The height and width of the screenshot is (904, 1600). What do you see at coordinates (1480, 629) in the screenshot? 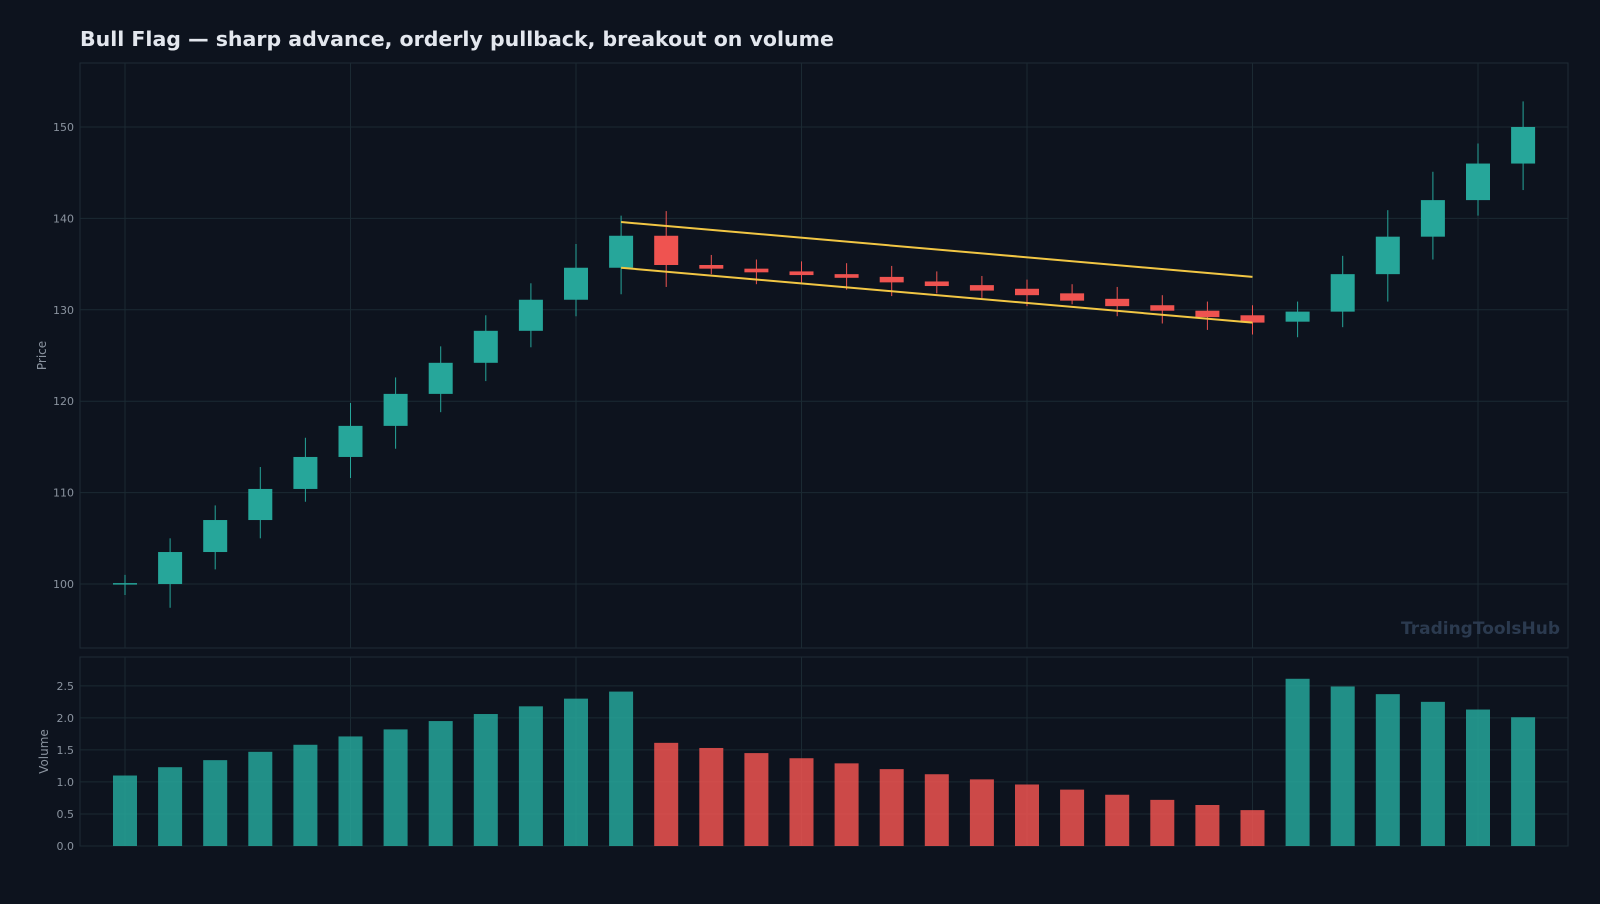
I see `watermark-text: TradingToolsHub` at bounding box center [1480, 629].